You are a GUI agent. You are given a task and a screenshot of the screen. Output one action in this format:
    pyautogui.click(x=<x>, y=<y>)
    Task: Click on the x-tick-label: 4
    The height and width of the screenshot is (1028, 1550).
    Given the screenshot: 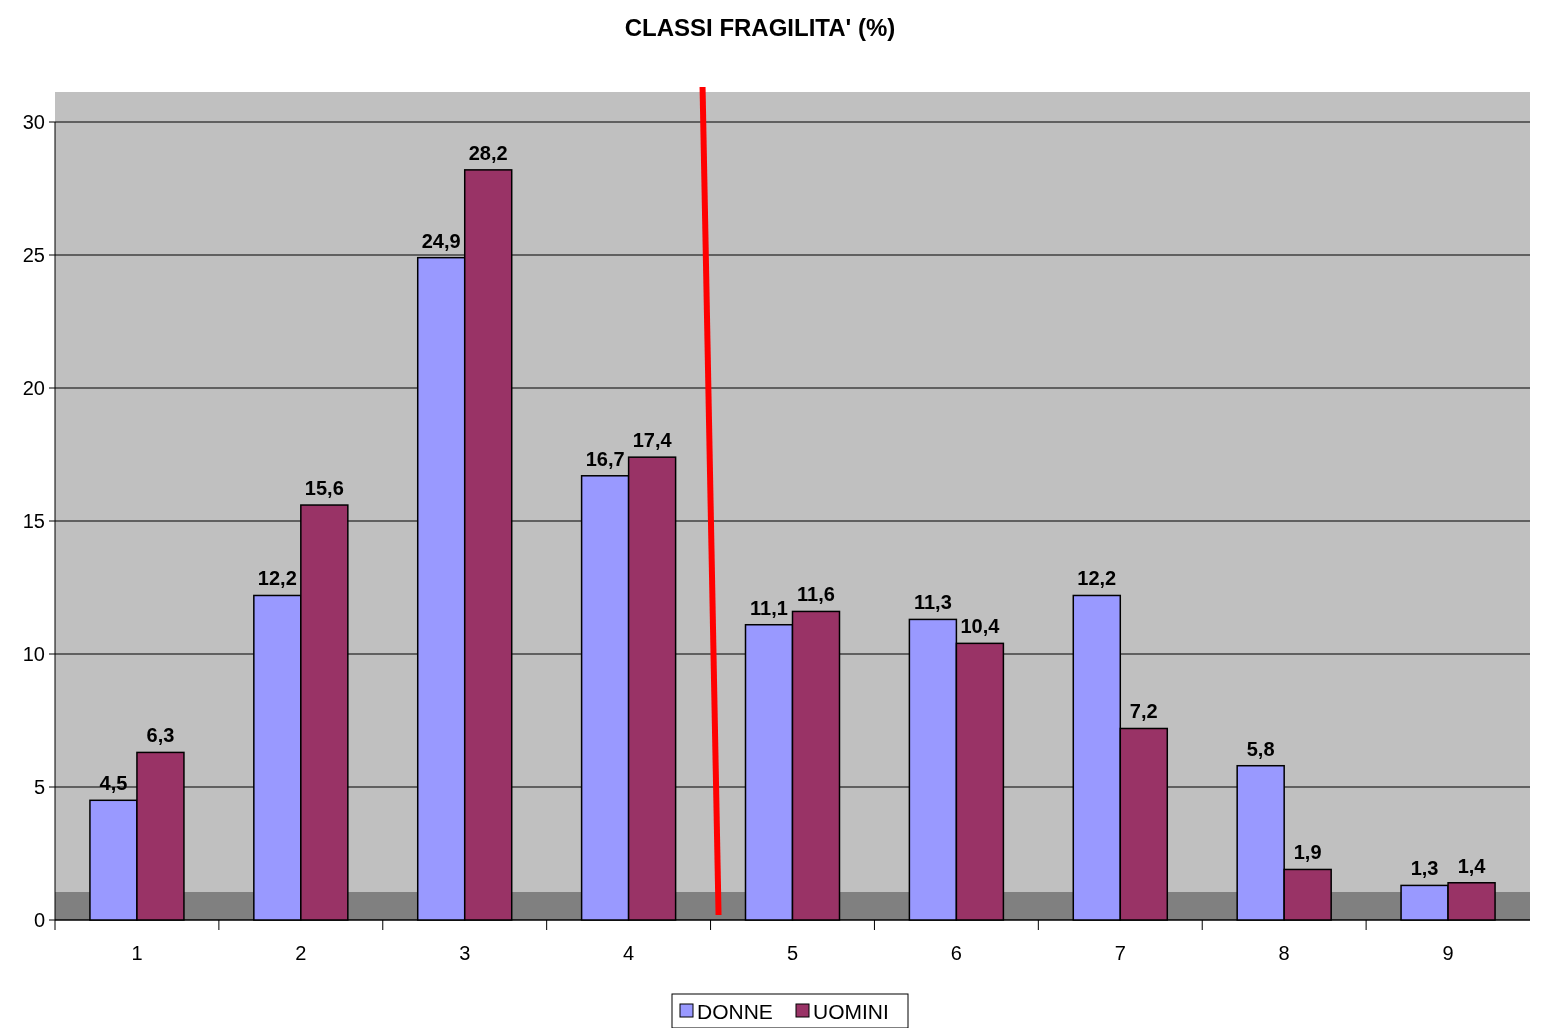 What is the action you would take?
    pyautogui.click(x=629, y=953)
    